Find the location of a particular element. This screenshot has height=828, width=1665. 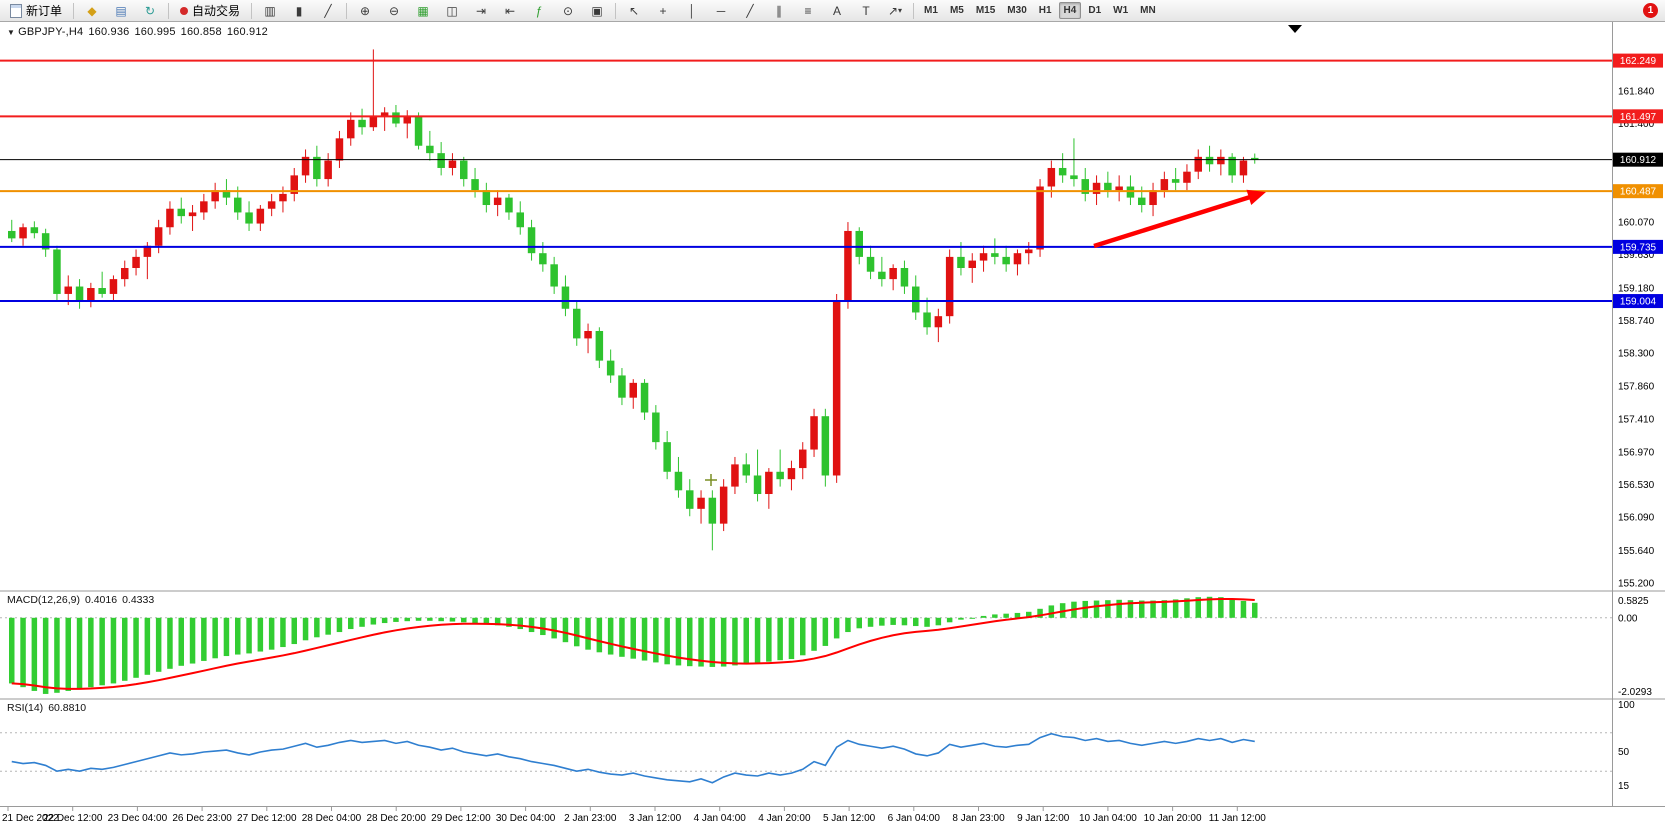

trend-arrow-shaft is located at coordinates (1174, 221).